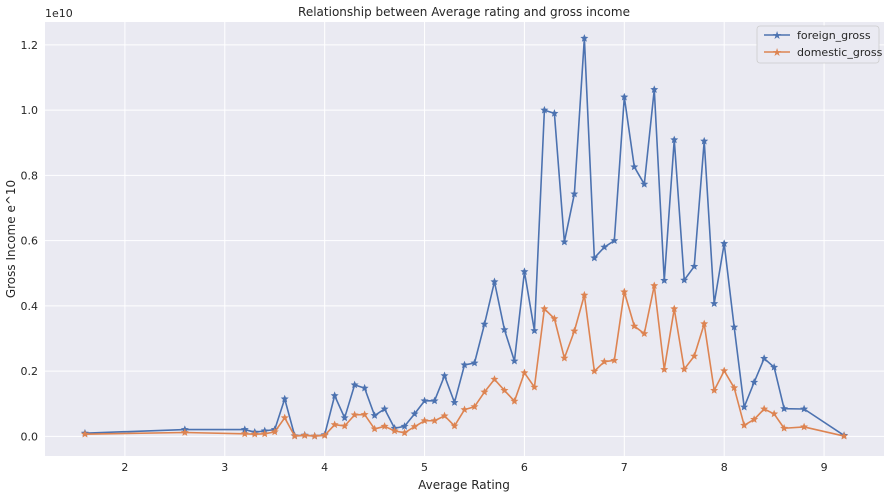 This screenshot has width=890, height=496. Describe the element at coordinates (464, 485) in the screenshot. I see `x-axis-label: Average Rating` at that location.